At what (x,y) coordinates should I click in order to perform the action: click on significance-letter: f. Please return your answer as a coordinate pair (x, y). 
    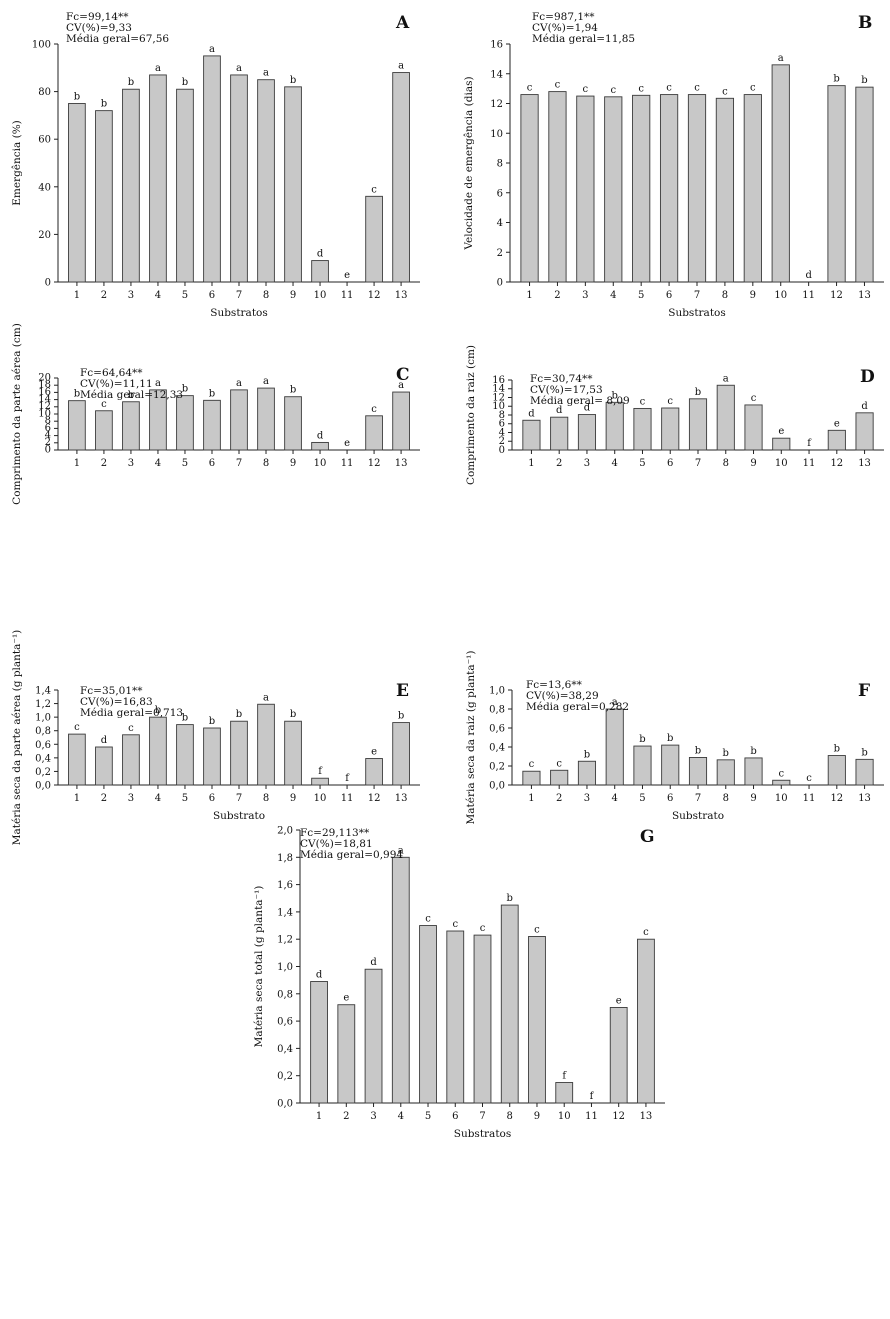
    Looking at the image, I should click on (809, 443).